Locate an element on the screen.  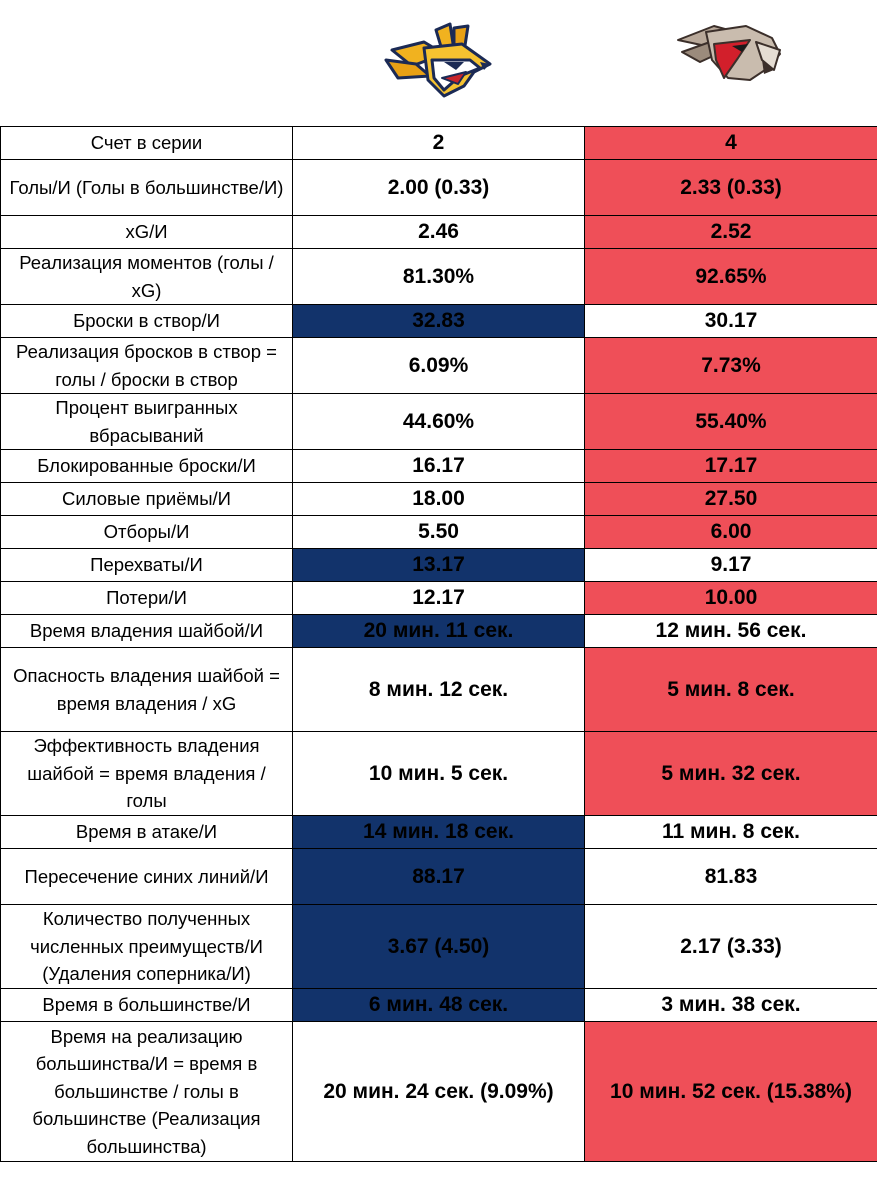
stat-row: Блокированные броски/И 16.17 17.17 is located at coordinates (438, 466).